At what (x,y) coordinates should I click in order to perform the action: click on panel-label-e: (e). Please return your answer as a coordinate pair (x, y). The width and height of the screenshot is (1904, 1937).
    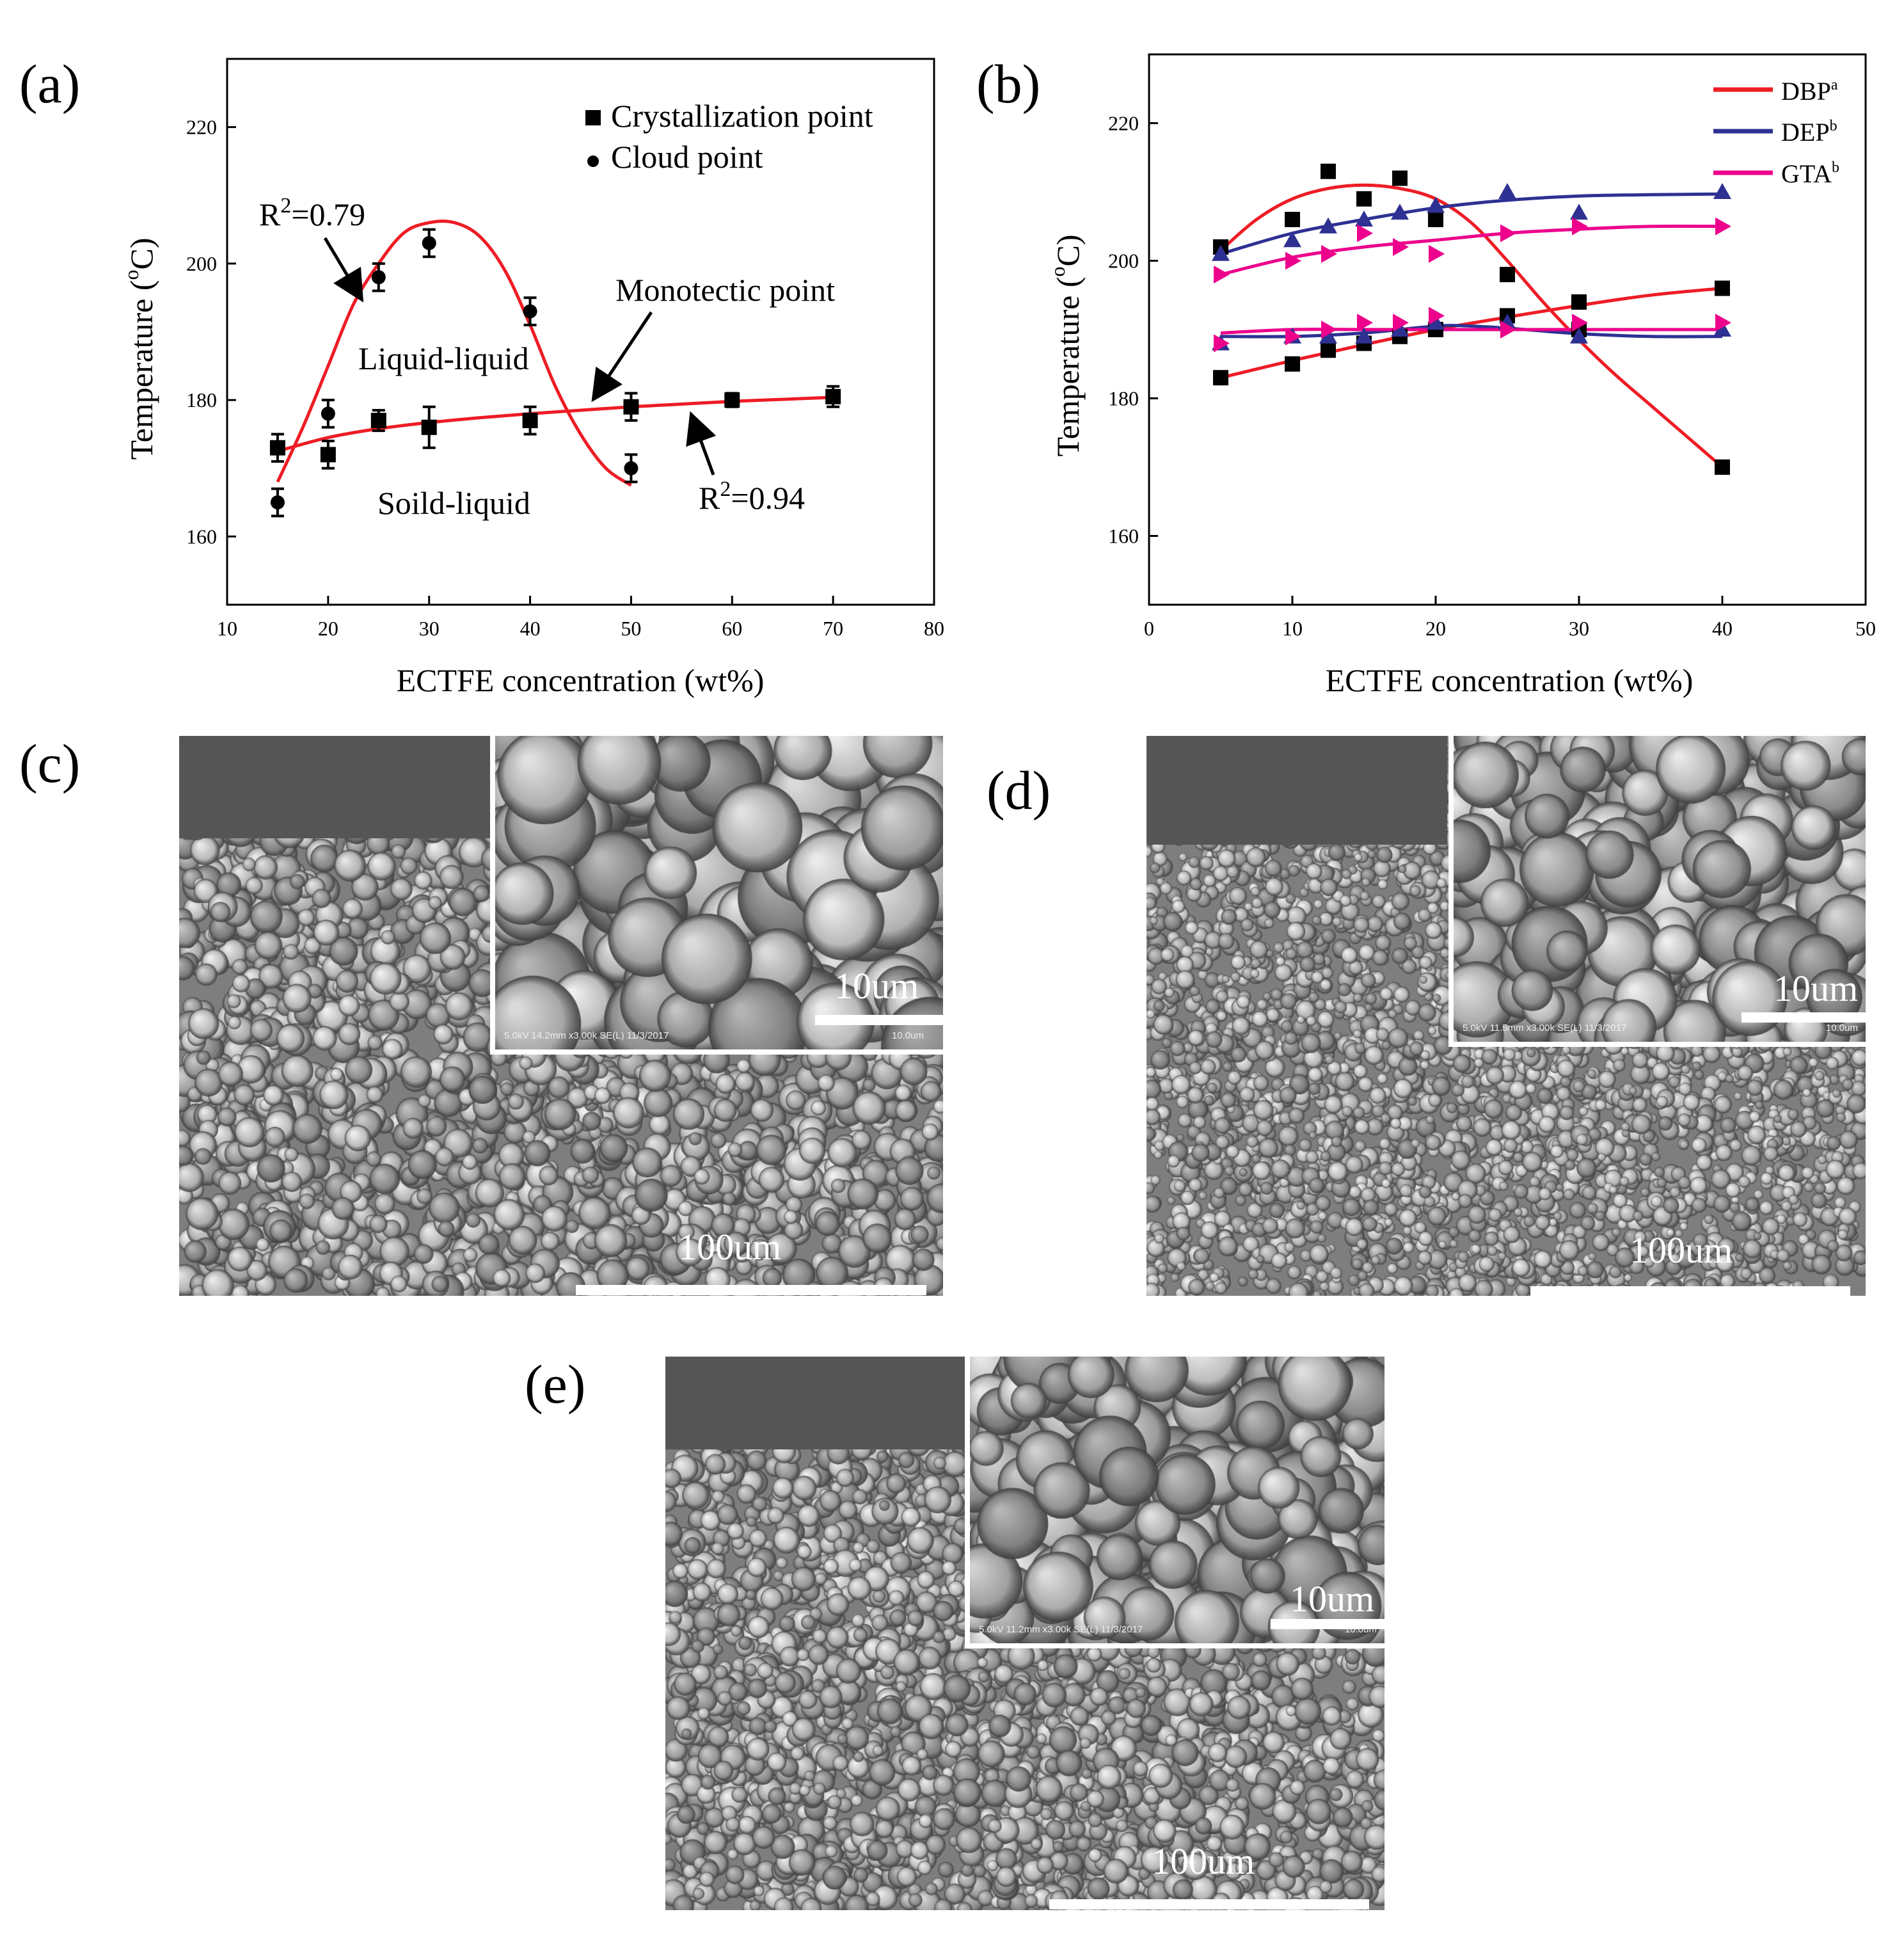
    Looking at the image, I should click on (555, 1384).